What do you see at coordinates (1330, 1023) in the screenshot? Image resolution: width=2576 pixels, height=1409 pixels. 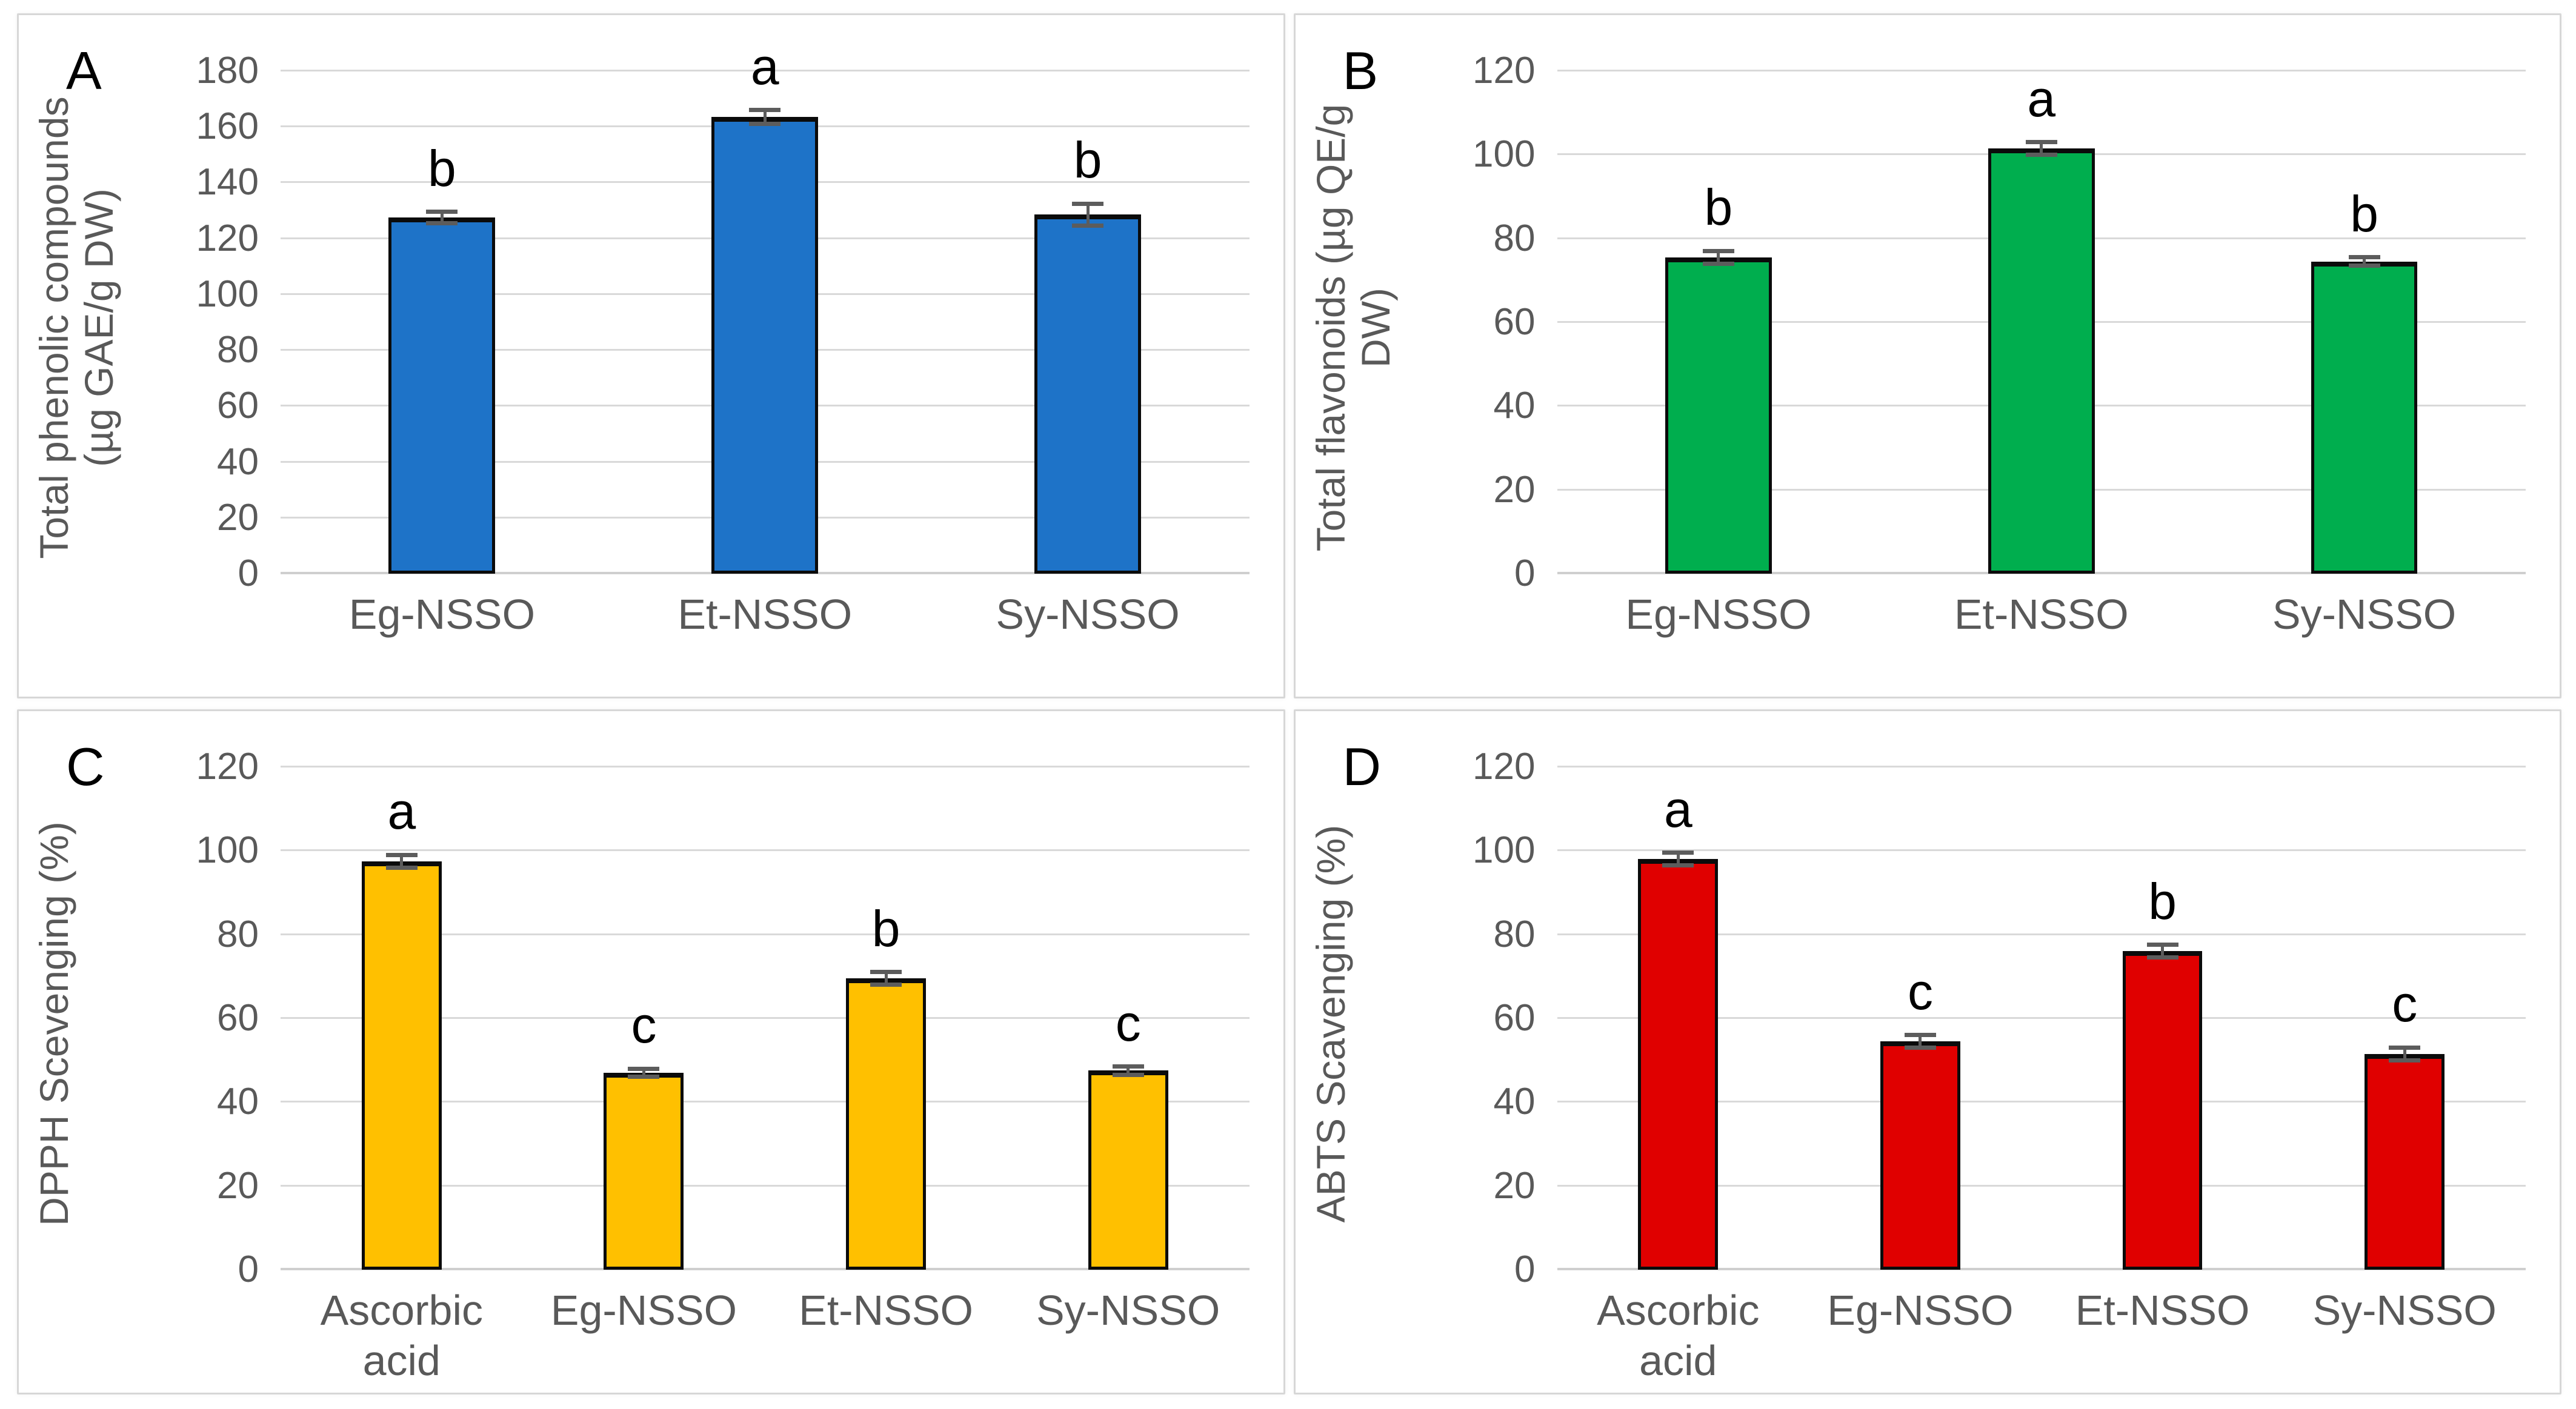 I see `y-axis-title: ABTS Scavenging (%)` at bounding box center [1330, 1023].